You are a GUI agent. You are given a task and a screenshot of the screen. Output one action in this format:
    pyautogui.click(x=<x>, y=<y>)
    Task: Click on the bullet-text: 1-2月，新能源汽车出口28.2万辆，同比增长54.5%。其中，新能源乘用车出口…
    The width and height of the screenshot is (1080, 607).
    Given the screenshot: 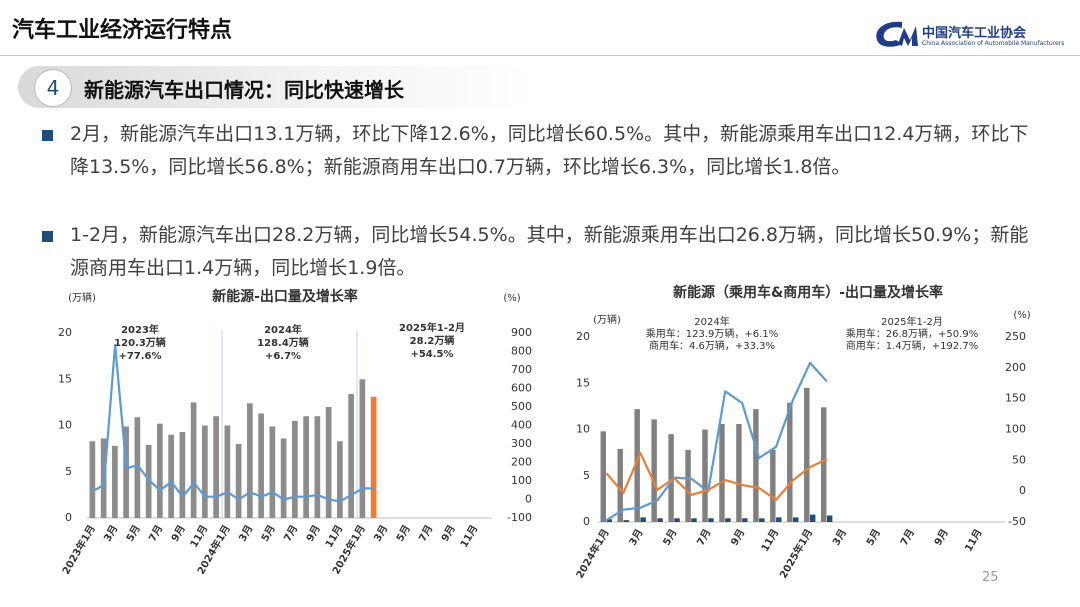 What is the action you would take?
    pyautogui.click(x=549, y=251)
    